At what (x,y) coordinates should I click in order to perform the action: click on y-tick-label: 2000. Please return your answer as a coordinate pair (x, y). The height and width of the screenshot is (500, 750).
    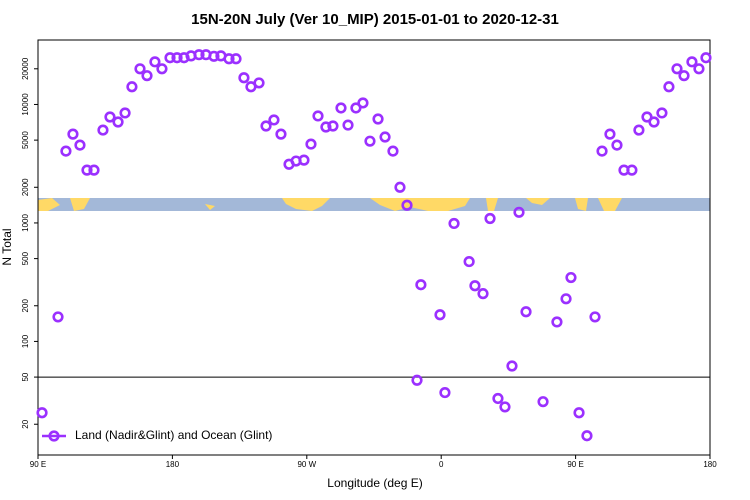
    Looking at the image, I should click on (25, 187).